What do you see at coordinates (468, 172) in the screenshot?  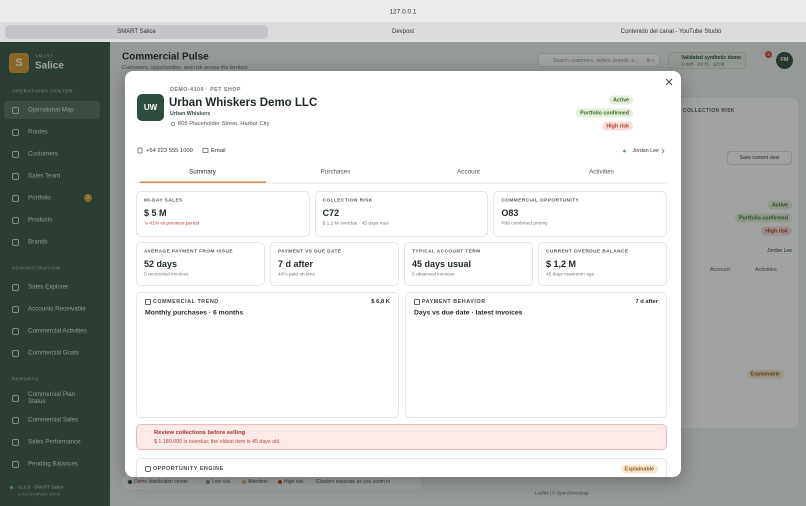 I see `tab: Account` at bounding box center [468, 172].